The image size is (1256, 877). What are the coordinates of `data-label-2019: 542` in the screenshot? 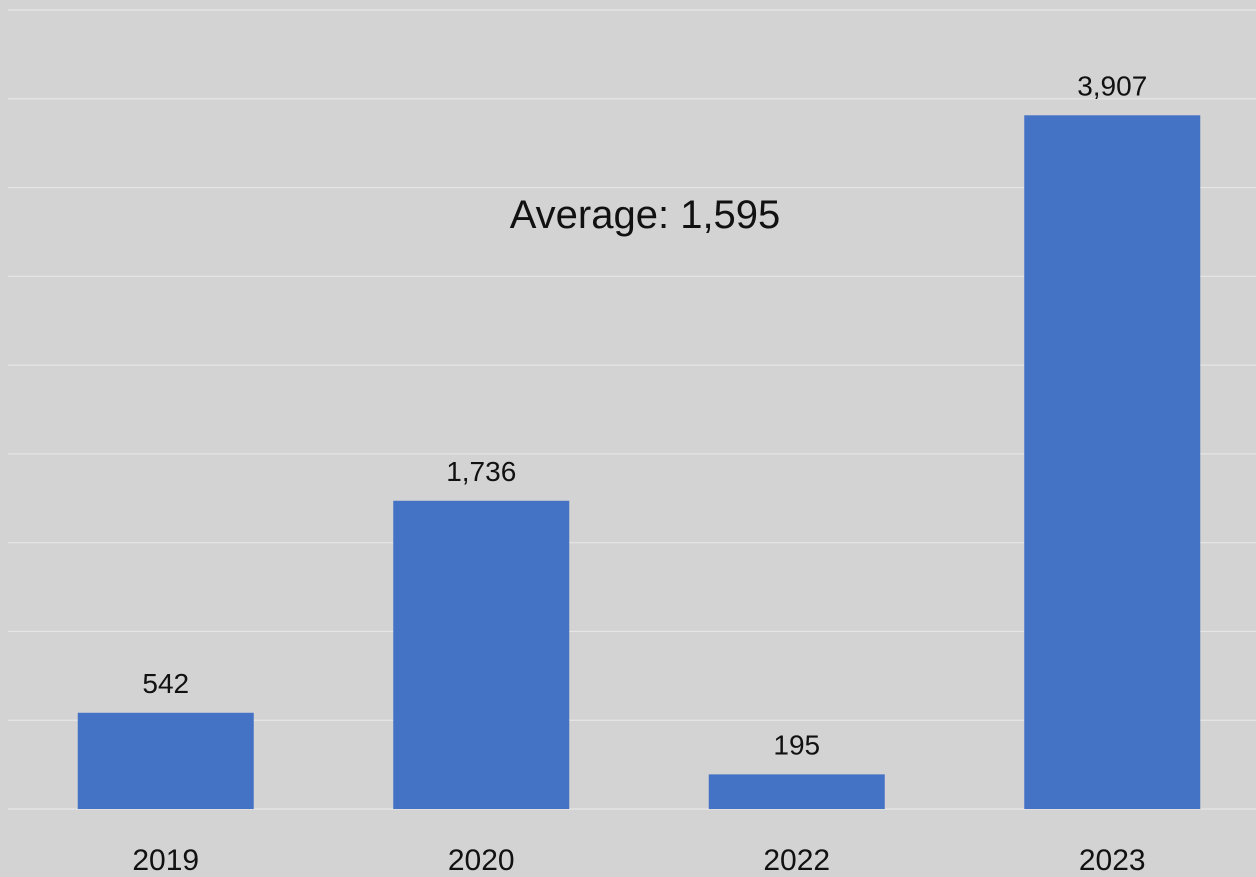 It's located at (165, 683).